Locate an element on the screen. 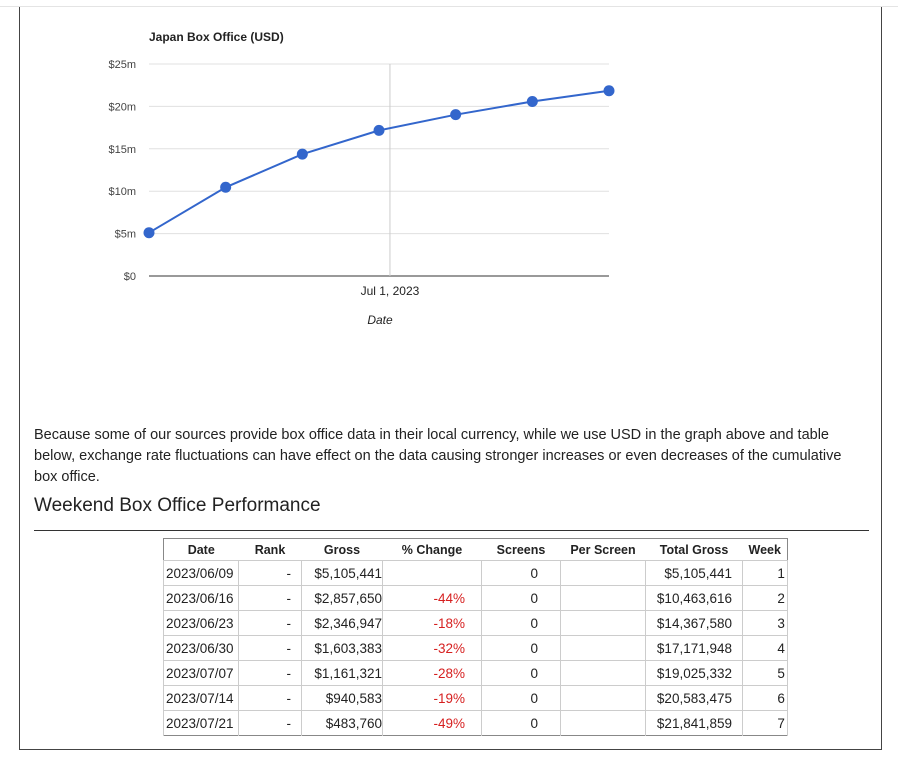 The width and height of the screenshot is (898, 764). cell-total-gross: $19,025,332 is located at coordinates (694, 673).